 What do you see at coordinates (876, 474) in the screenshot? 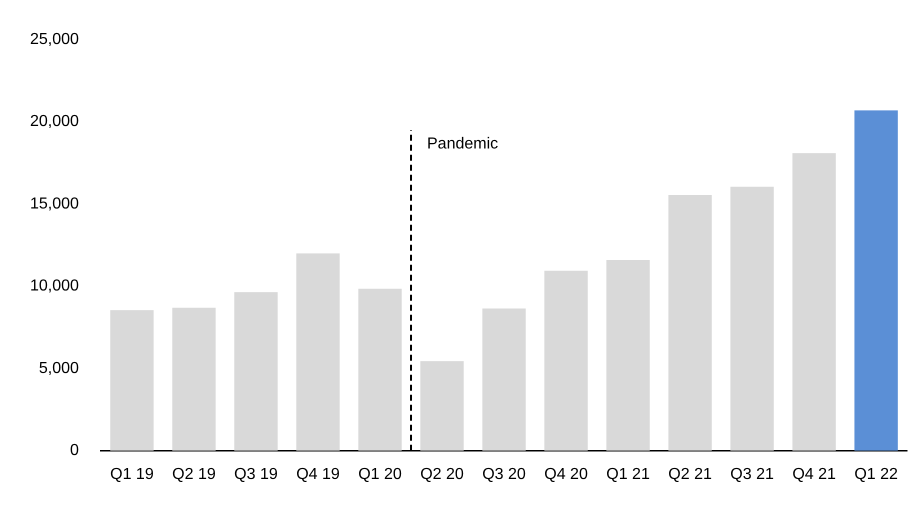
I see `x-tick-label: Q1 22` at bounding box center [876, 474].